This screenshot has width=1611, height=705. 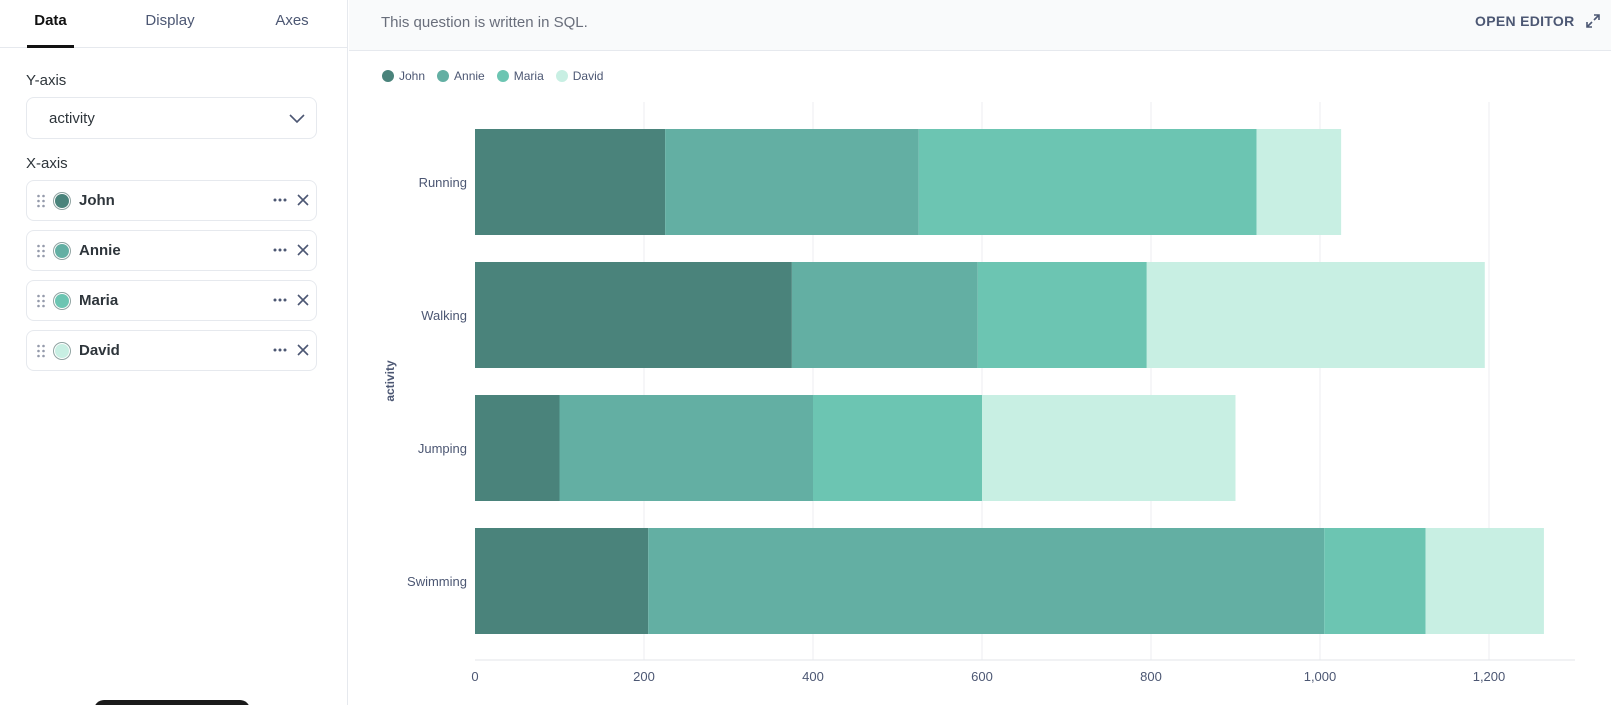 I want to click on sidebar-tabs: Data Display Axes, so click(x=174, y=24).